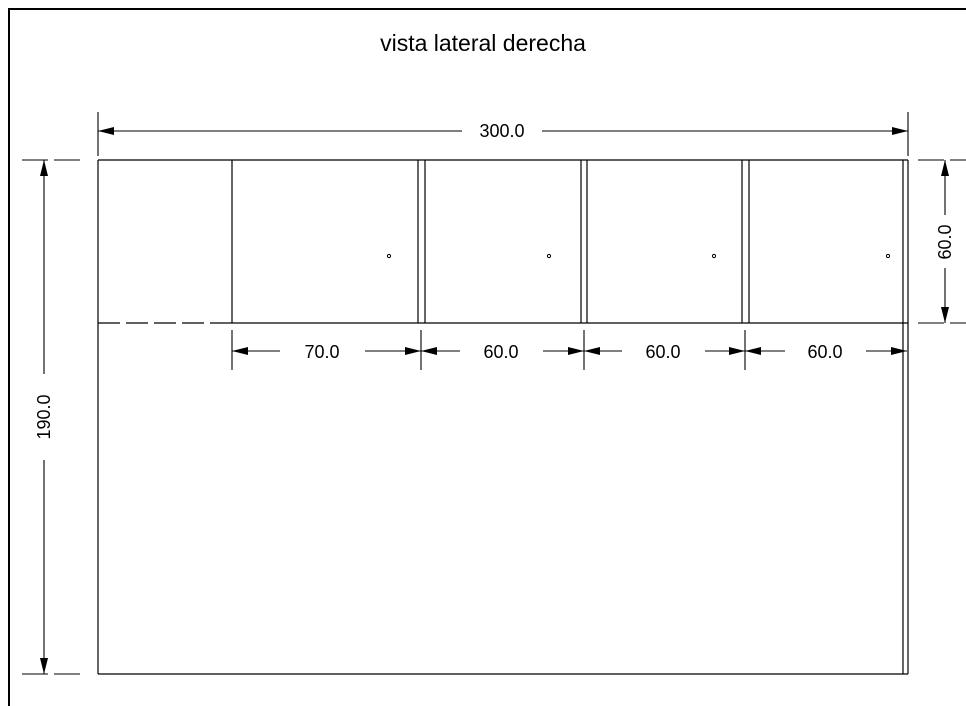 The image size is (966, 706). Describe the element at coordinates (44, 416) in the screenshot. I see `label-overall-height: 190.0` at that location.